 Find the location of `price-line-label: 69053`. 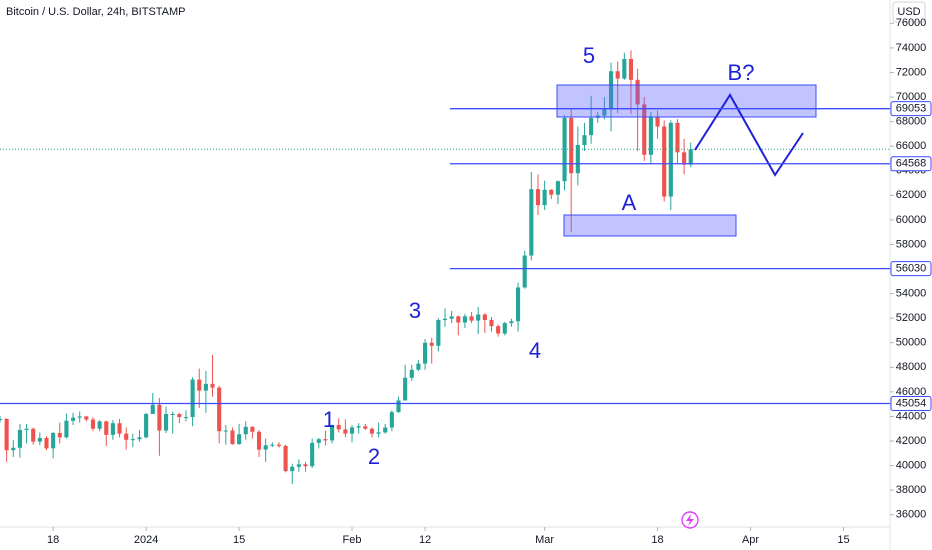

price-line-label: 69053 is located at coordinates (911, 109).